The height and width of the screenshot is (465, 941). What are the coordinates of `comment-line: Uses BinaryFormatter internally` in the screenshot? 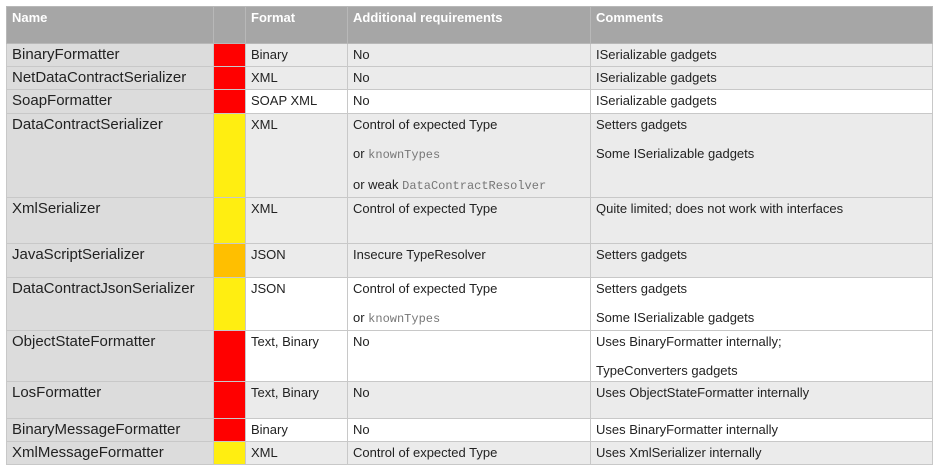 It's located at (687, 429).